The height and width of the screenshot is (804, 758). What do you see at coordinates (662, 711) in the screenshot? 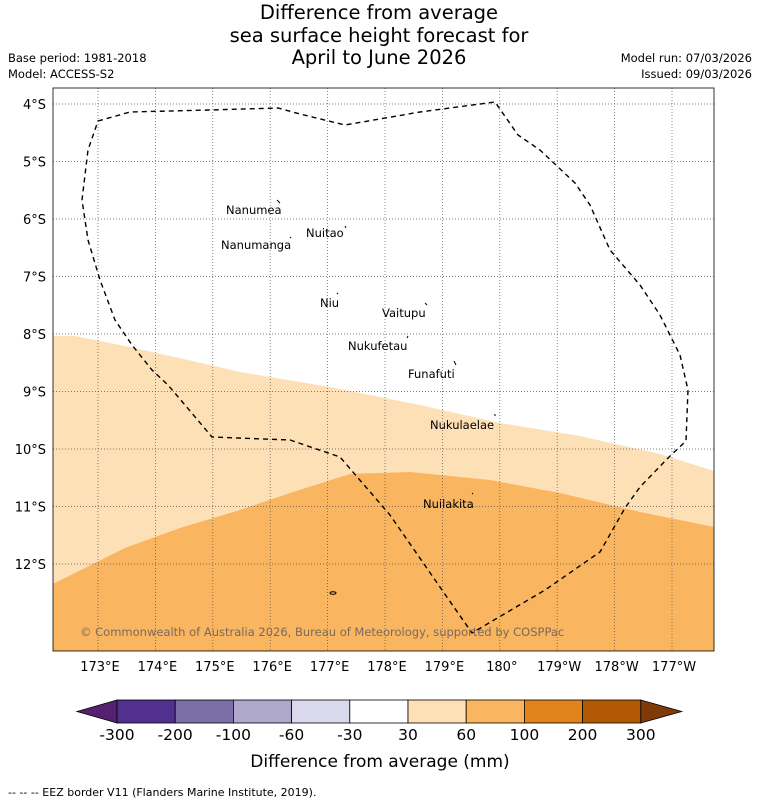
I see `colorbar-arrow-max` at bounding box center [662, 711].